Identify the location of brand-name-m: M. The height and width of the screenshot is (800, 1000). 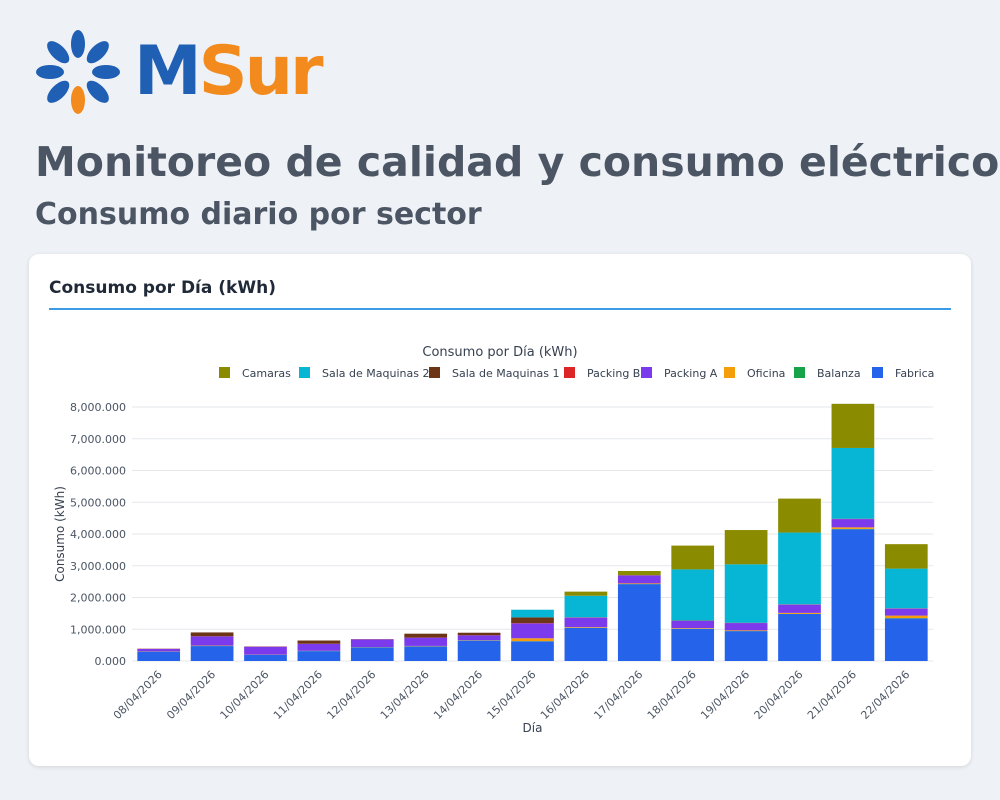
(168, 71).